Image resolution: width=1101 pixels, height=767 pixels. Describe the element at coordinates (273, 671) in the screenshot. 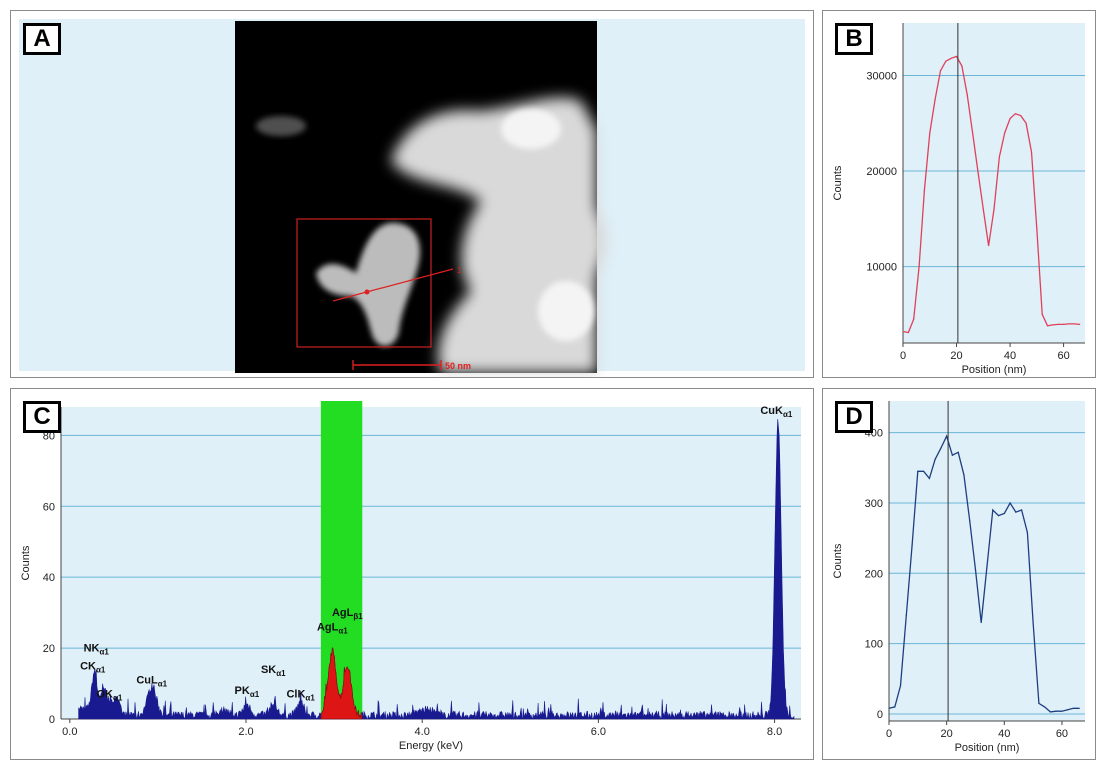

I see `peak-label: SKα1` at that location.